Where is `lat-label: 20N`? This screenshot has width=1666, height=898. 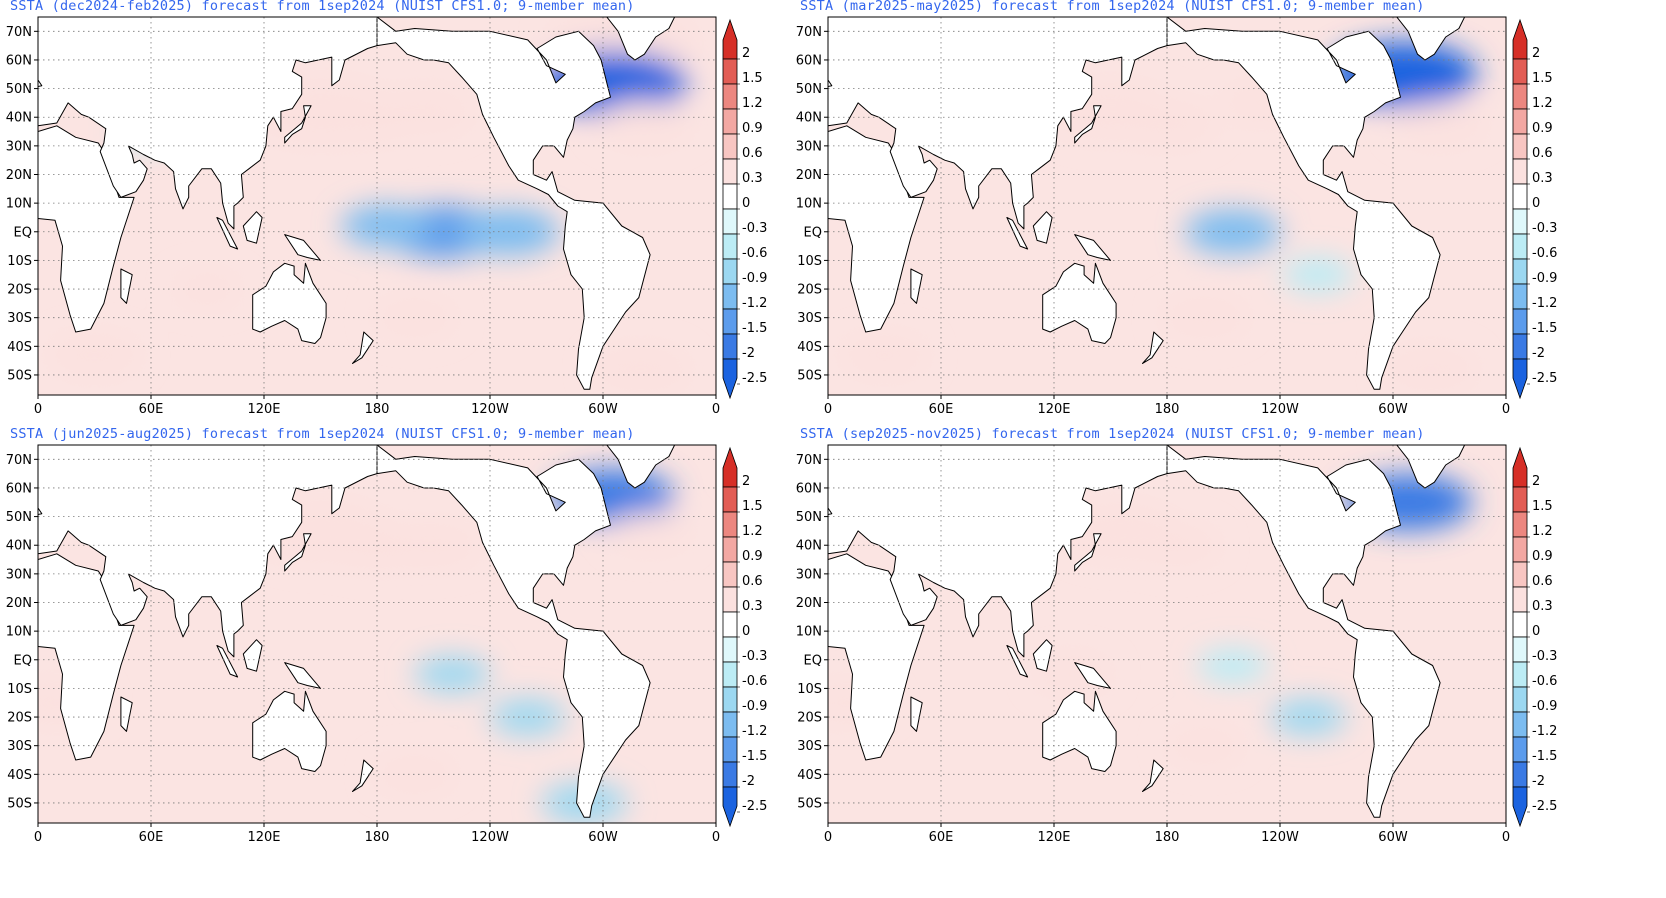 lat-label: 20N is located at coordinates (19, 175).